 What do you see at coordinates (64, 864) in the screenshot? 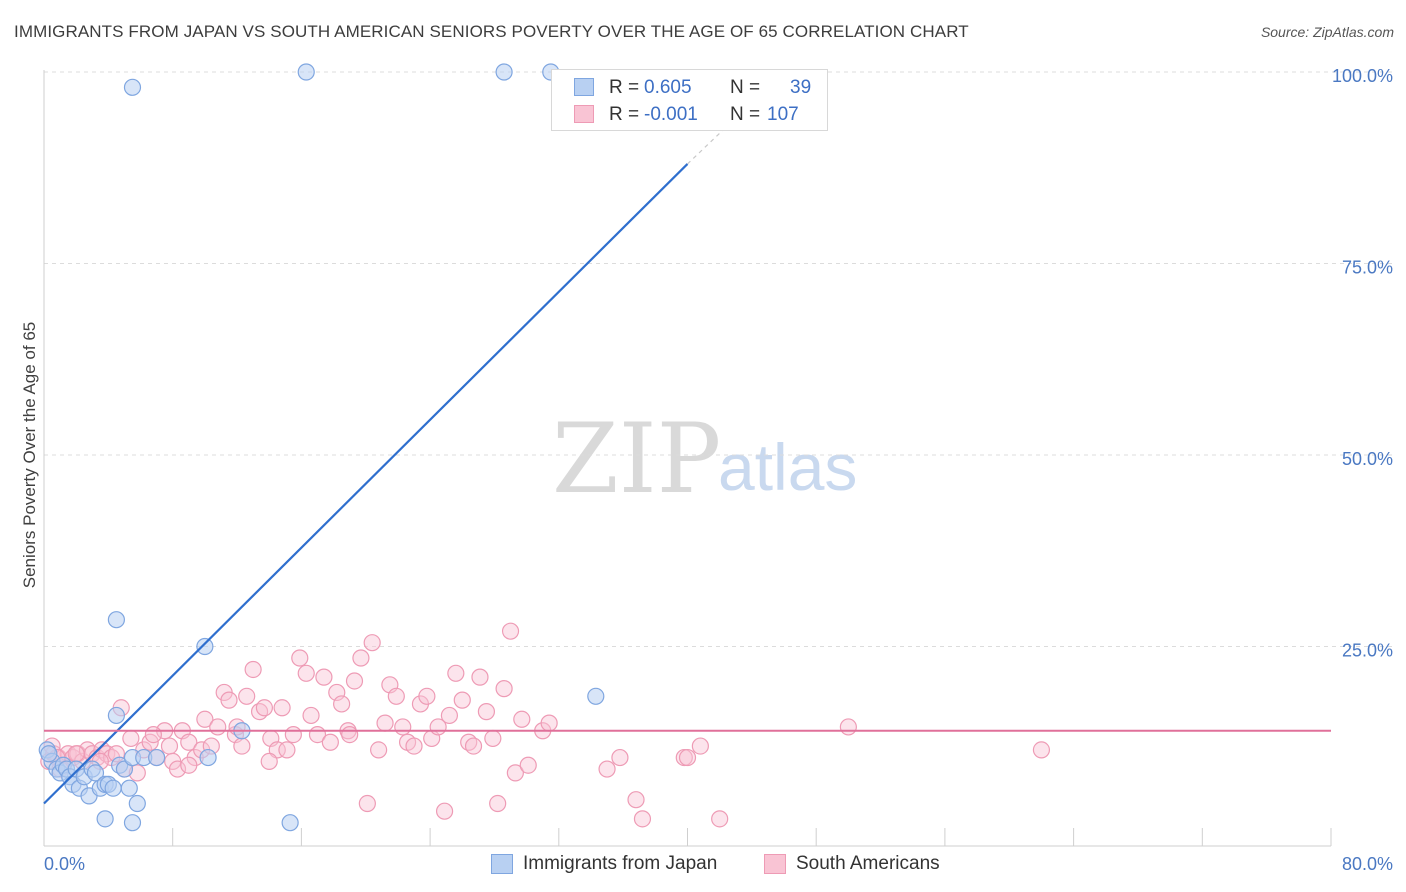
I see `x-tick-label: 0.0%` at bounding box center [64, 864].